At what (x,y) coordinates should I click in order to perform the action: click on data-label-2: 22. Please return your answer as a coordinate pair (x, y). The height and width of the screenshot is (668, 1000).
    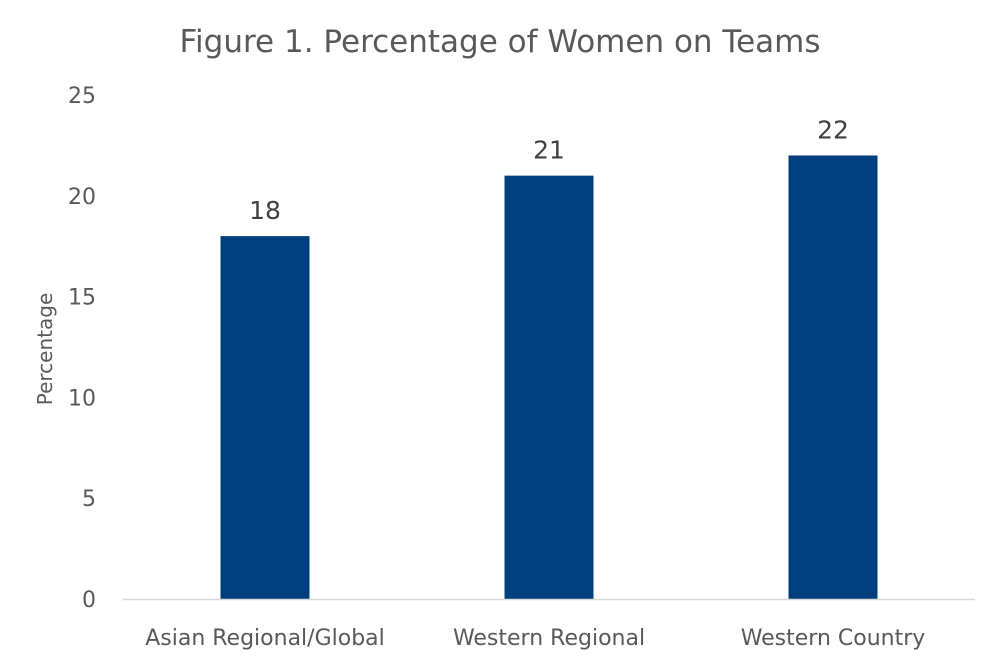
    Looking at the image, I should click on (833, 129).